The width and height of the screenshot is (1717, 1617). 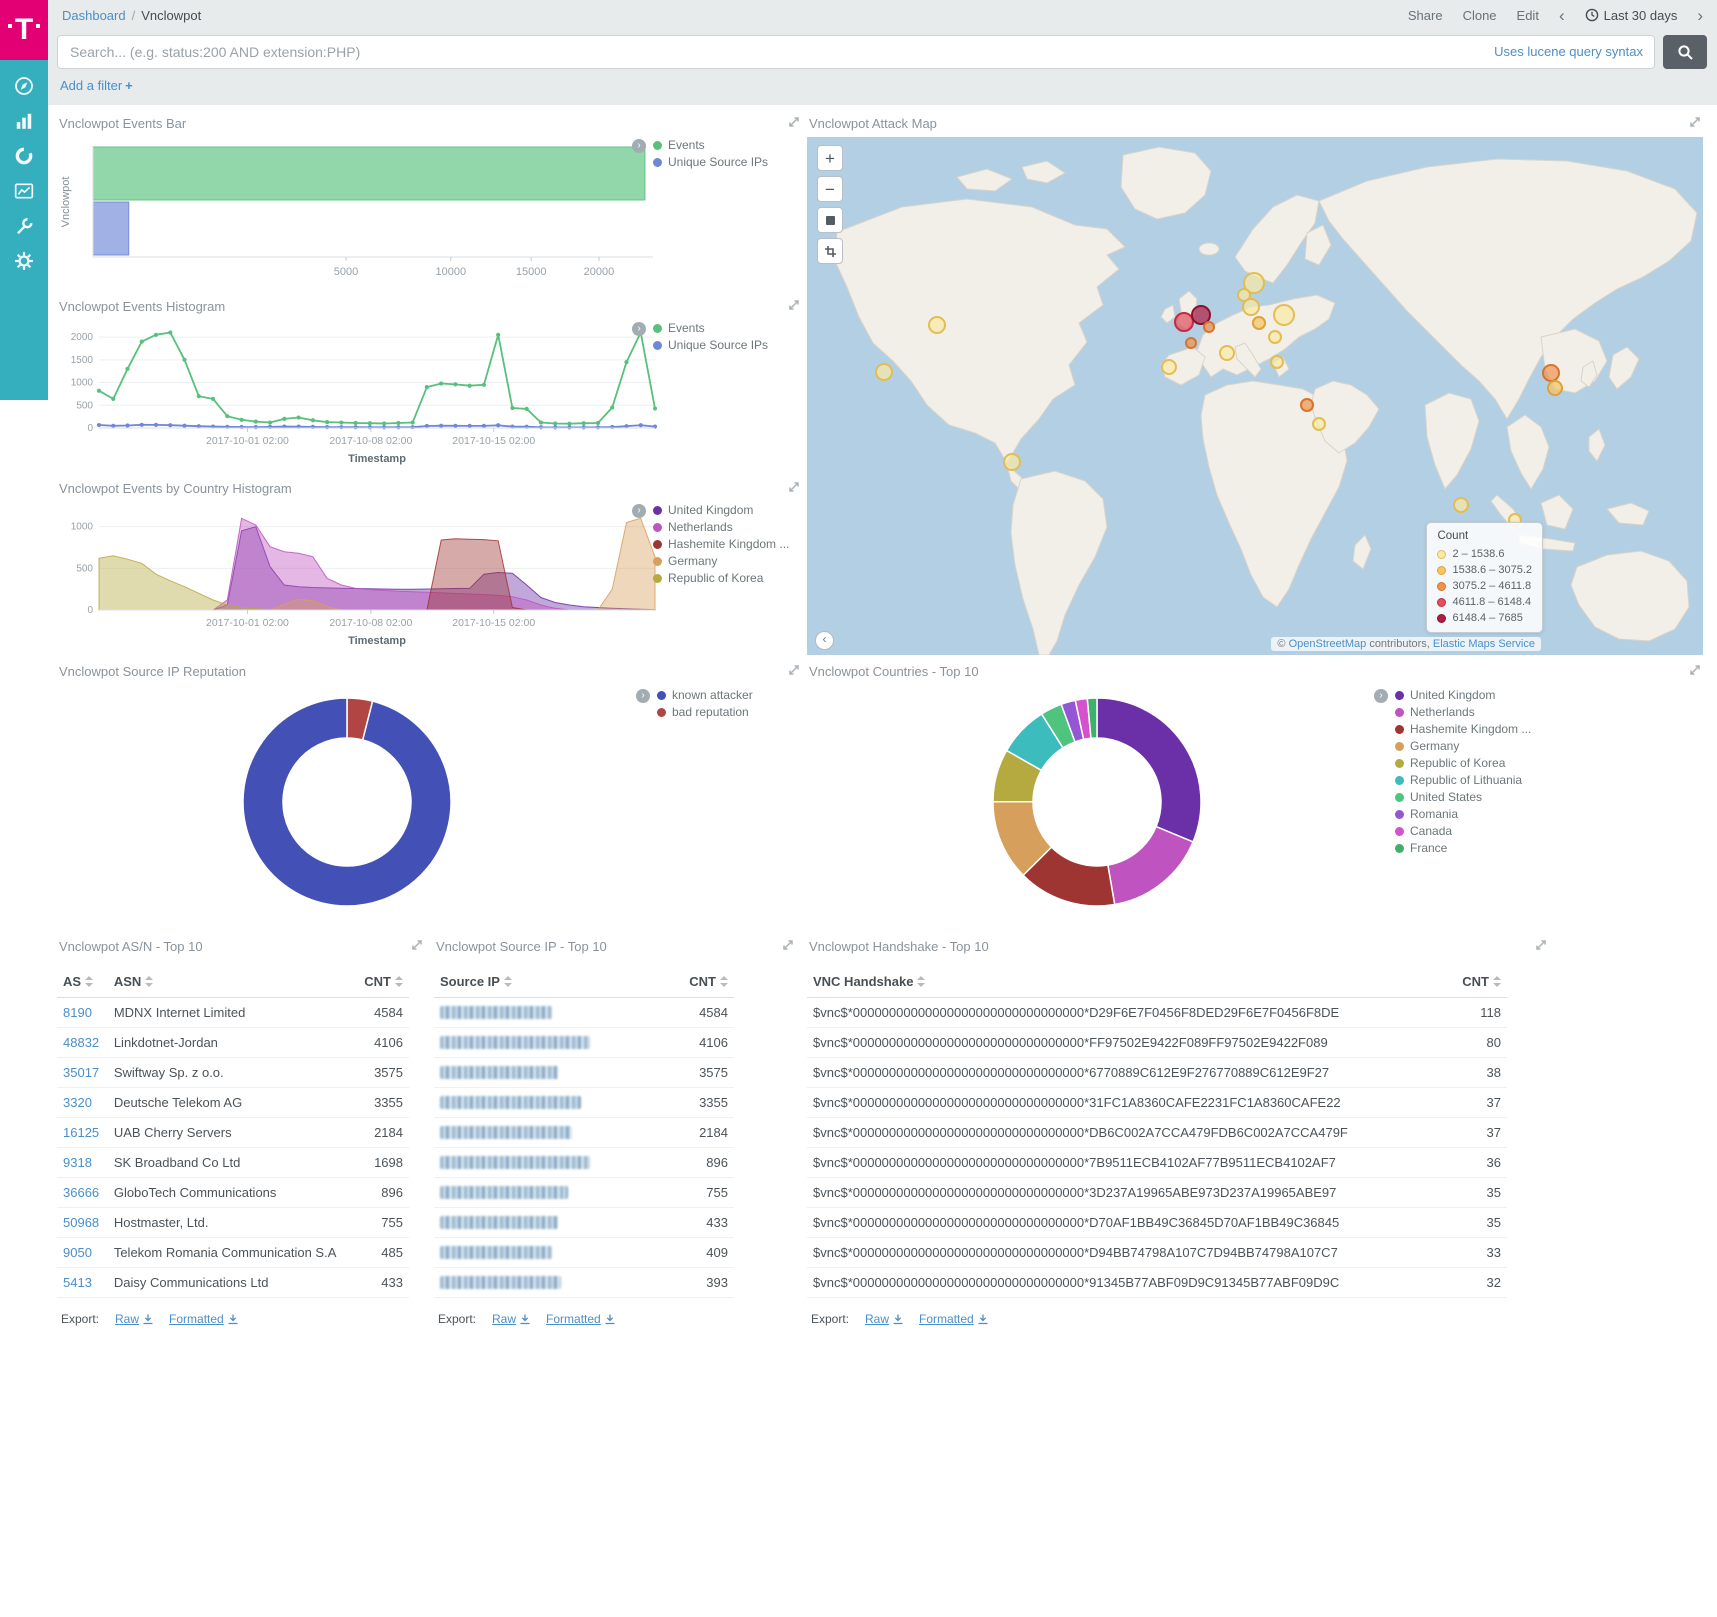 I want to click on legend-item: Romania, so click(x=1463, y=814).